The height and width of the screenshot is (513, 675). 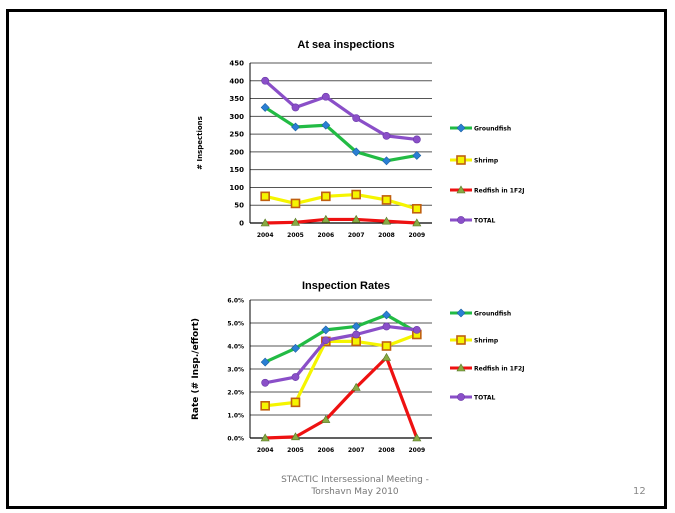 I want to click on chart1-y-tick-label: 0, so click(x=241, y=224).